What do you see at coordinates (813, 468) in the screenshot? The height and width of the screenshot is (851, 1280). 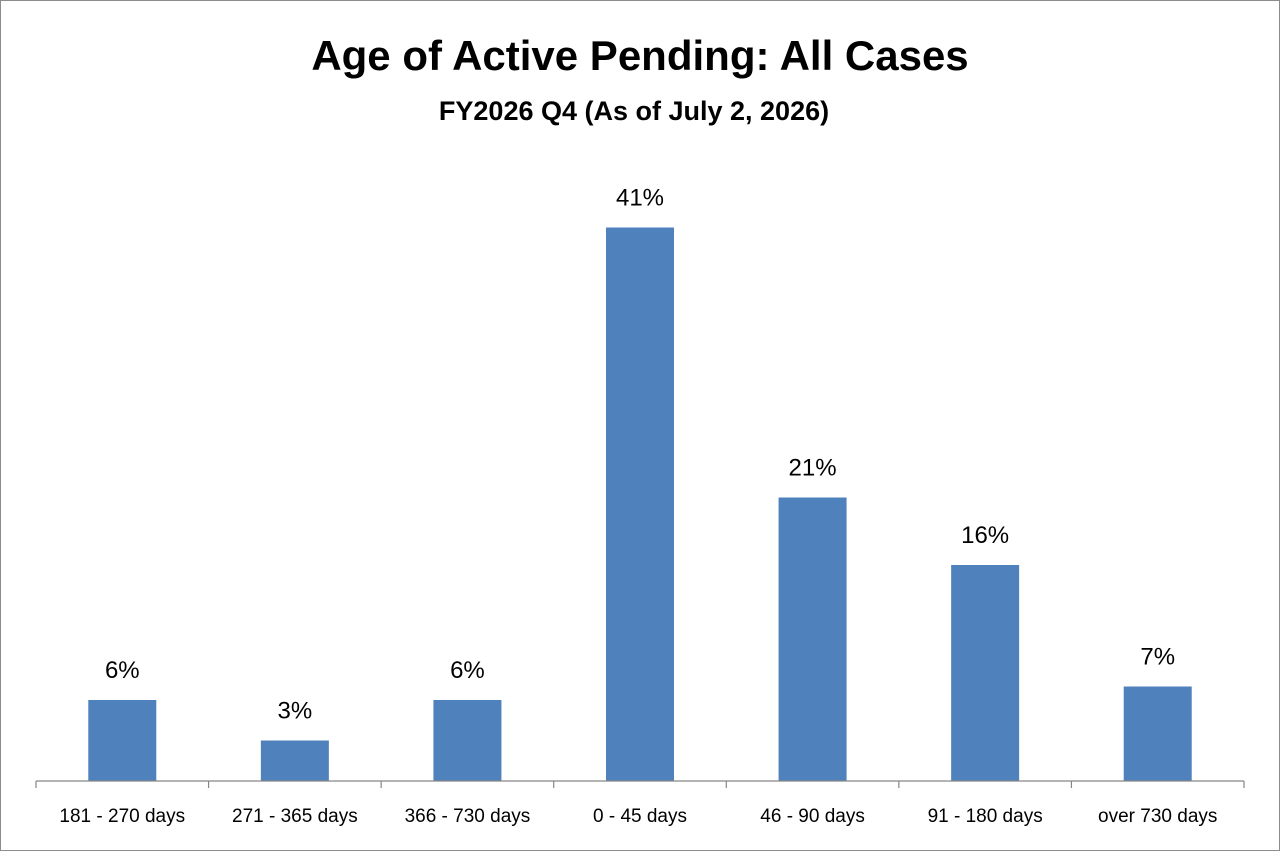 I see `data-label: 21%` at bounding box center [813, 468].